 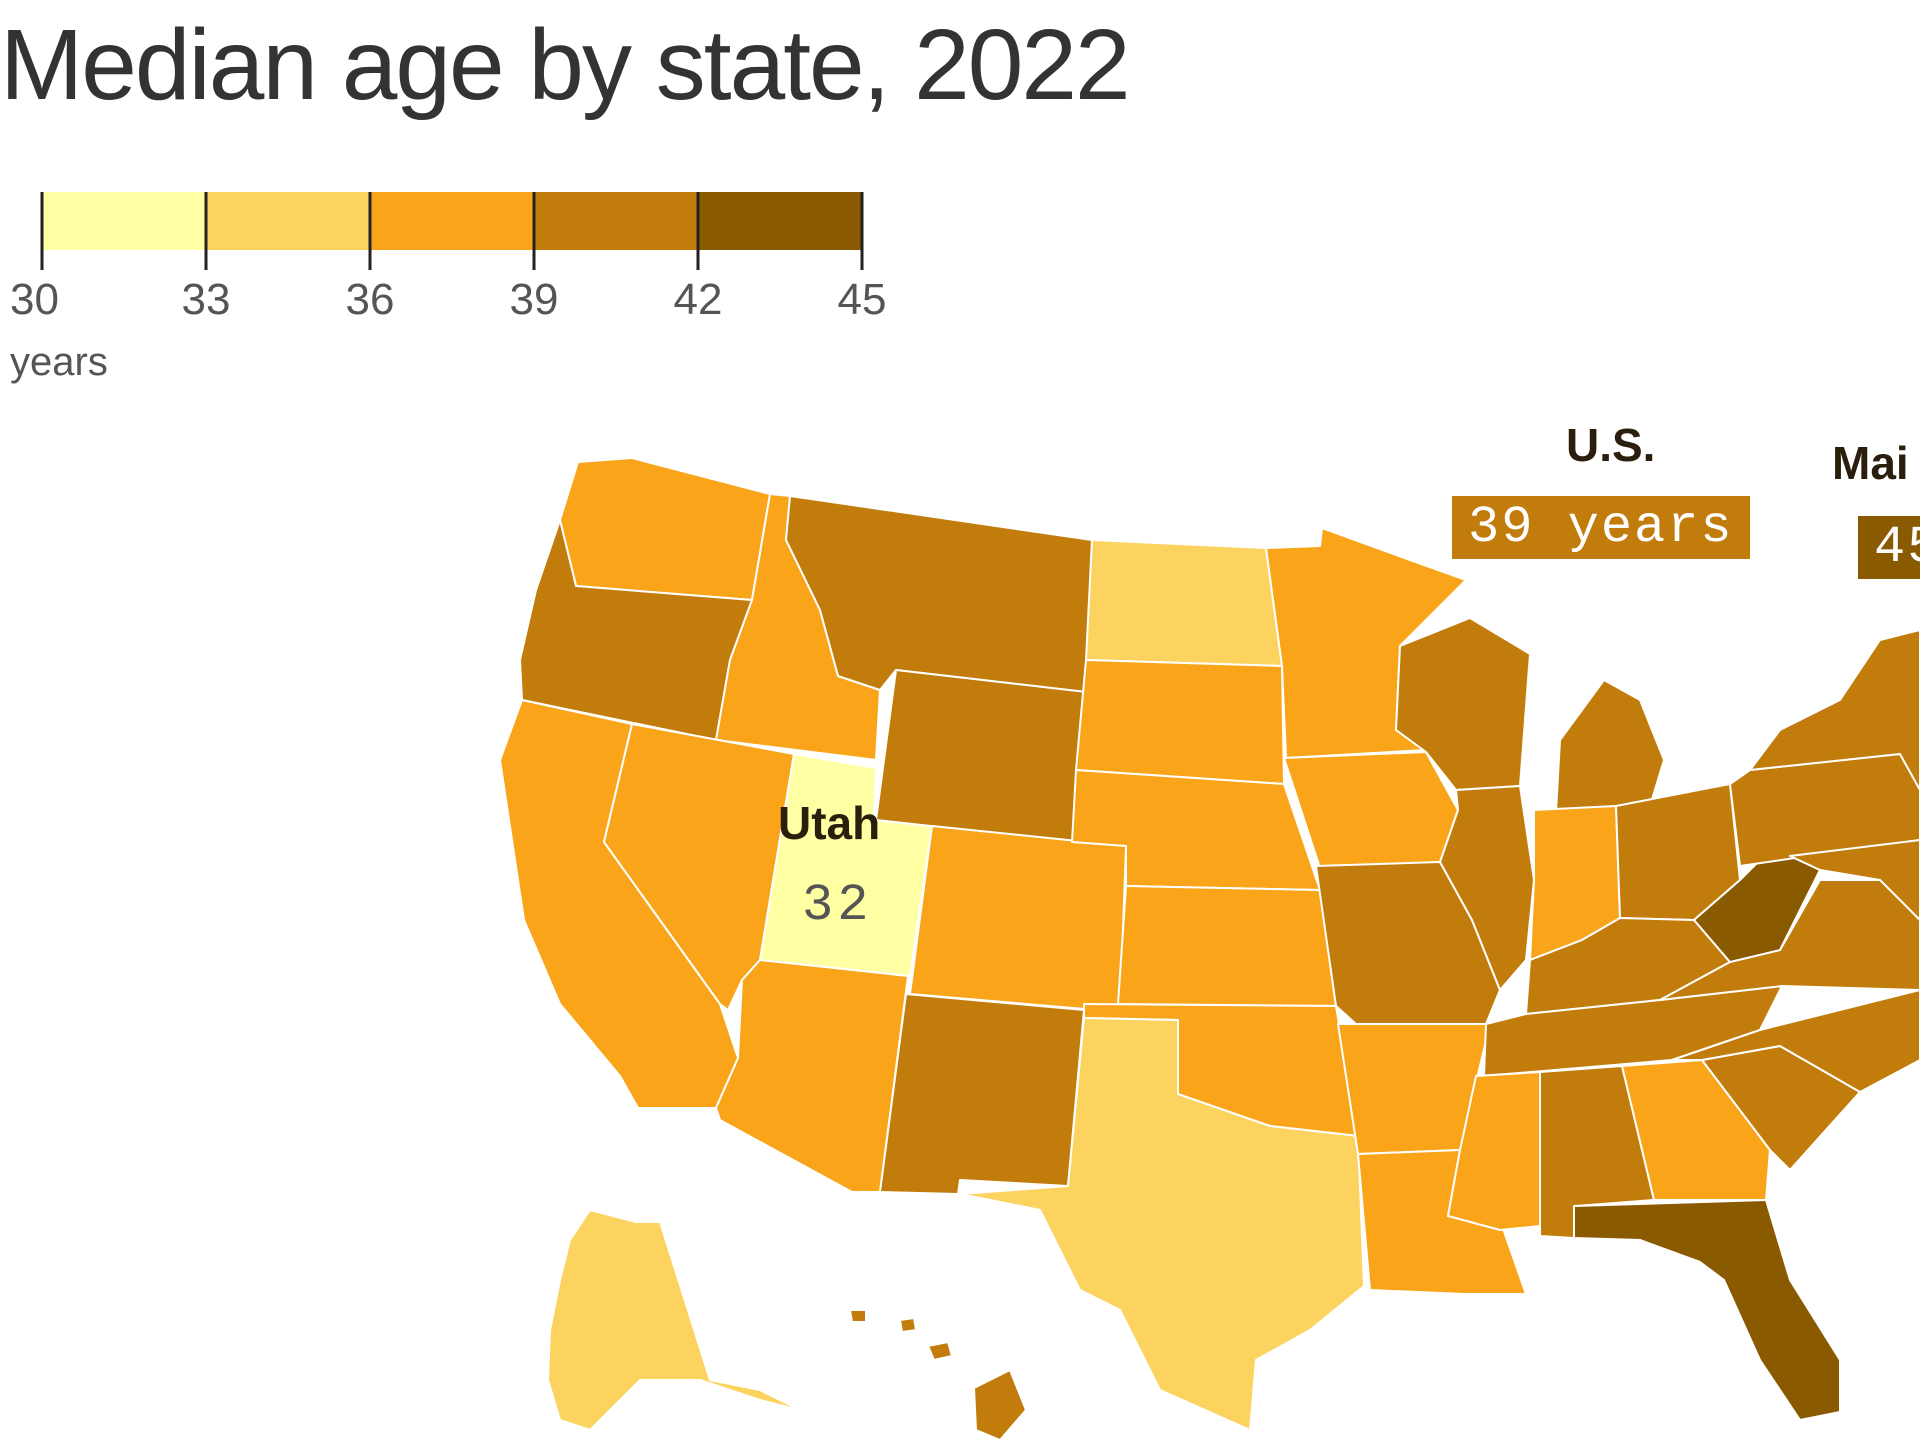 What do you see at coordinates (448, 258) in the screenshot?
I see `legend-scale: 30 33 36 39 42 45` at bounding box center [448, 258].